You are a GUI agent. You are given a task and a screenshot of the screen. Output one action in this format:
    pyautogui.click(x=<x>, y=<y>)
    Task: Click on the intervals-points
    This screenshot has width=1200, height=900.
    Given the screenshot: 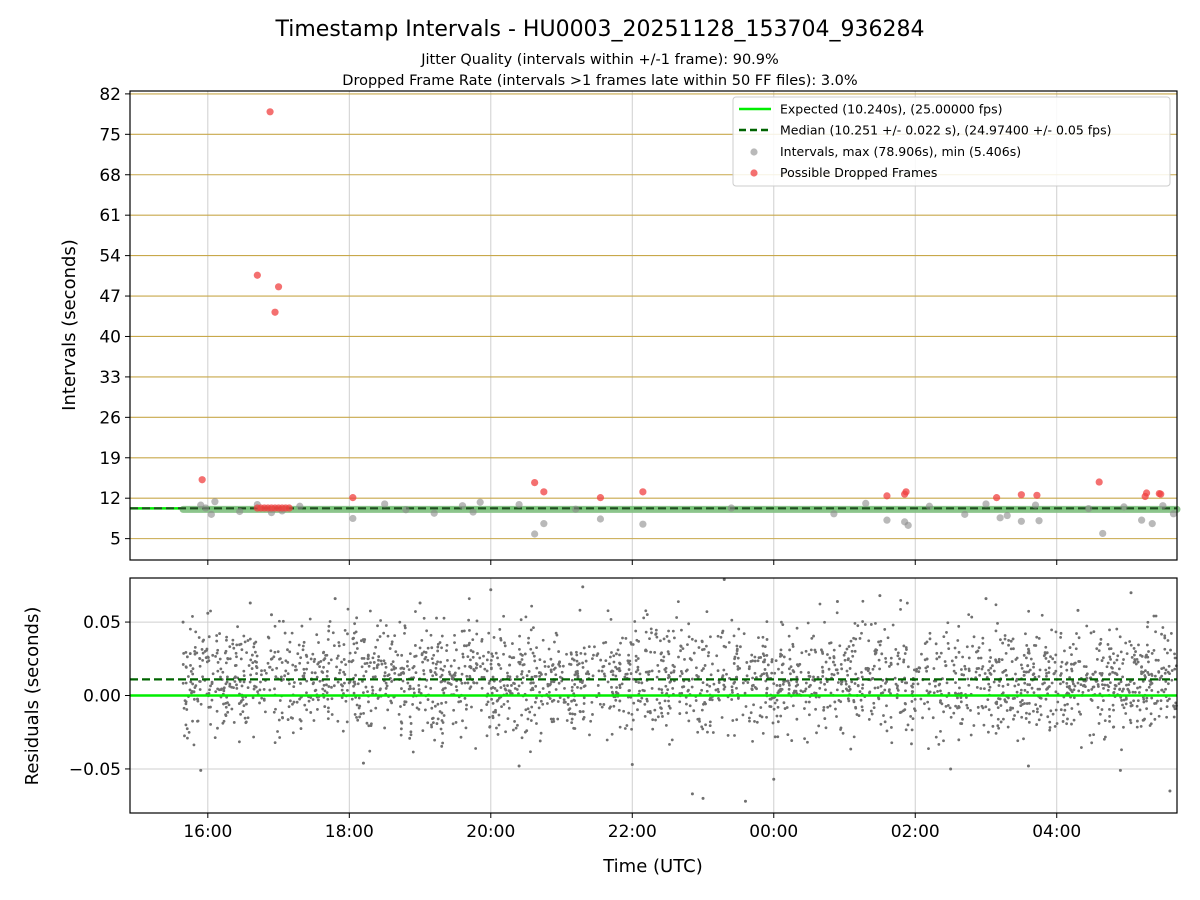 What is the action you would take?
    pyautogui.click(x=687, y=518)
    